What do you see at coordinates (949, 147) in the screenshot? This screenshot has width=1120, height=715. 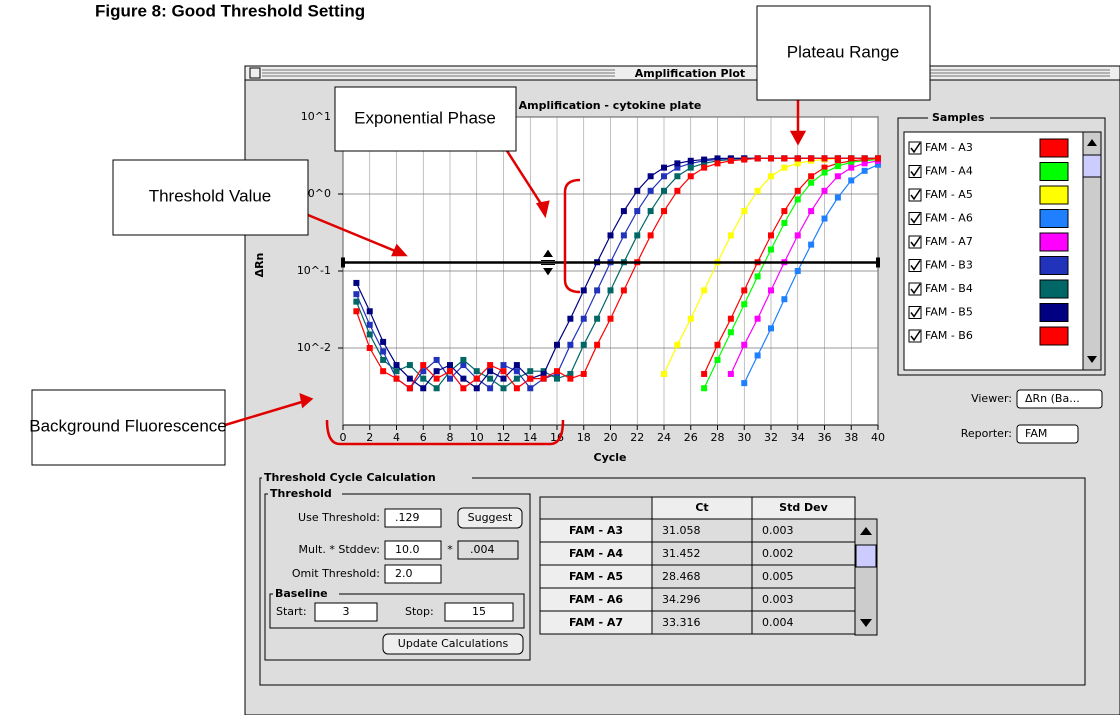 I see `legend-label: FAM - A3` at bounding box center [949, 147].